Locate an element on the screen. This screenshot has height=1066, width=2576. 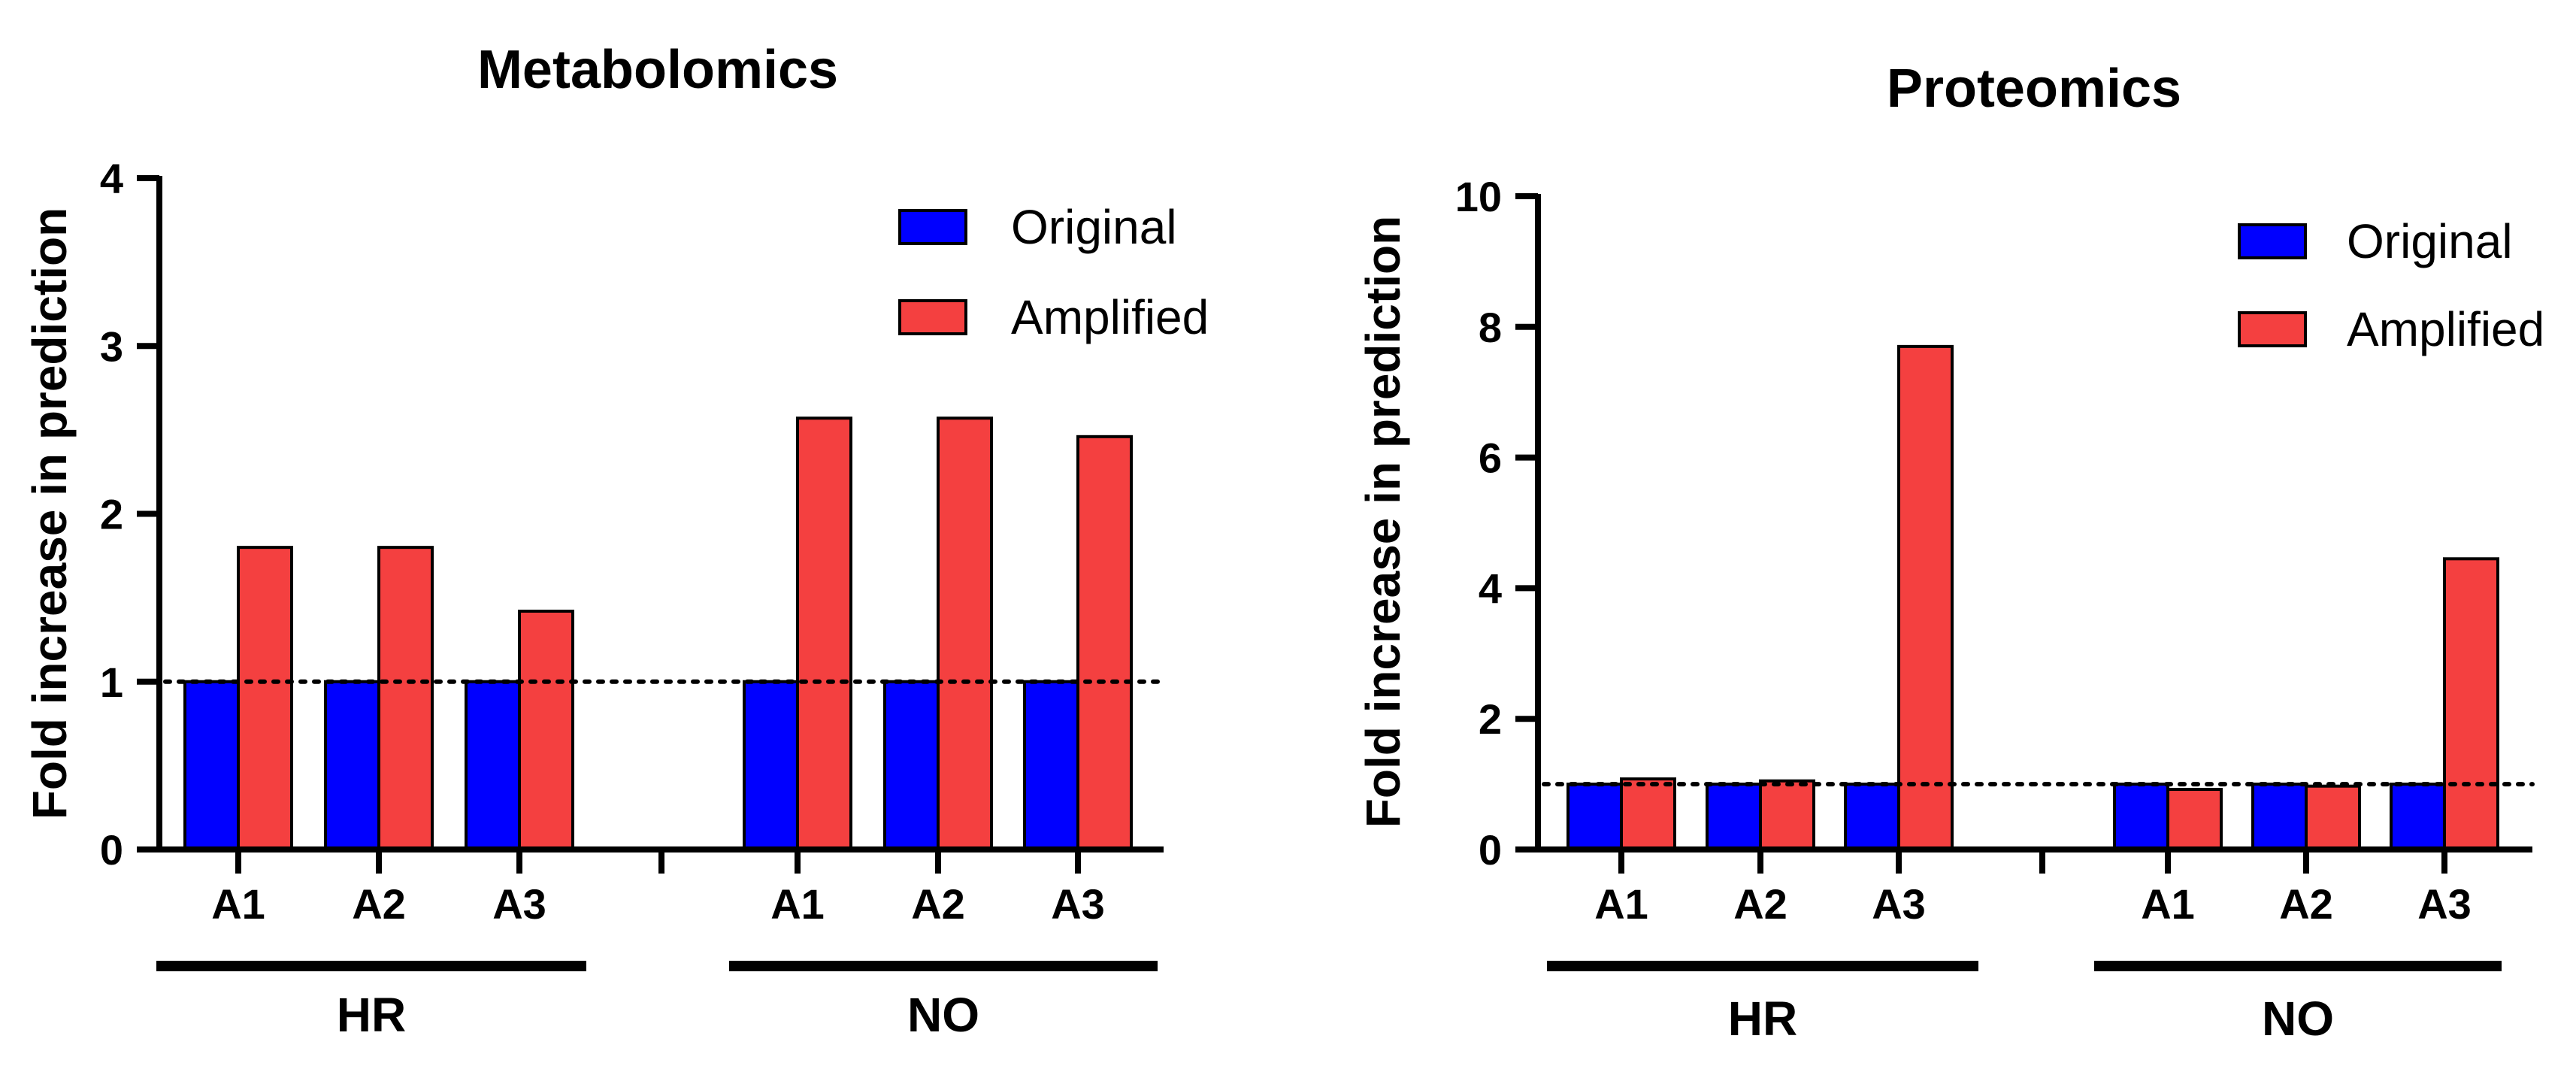
y-tick-label: 6 is located at coordinates (1490, 458).